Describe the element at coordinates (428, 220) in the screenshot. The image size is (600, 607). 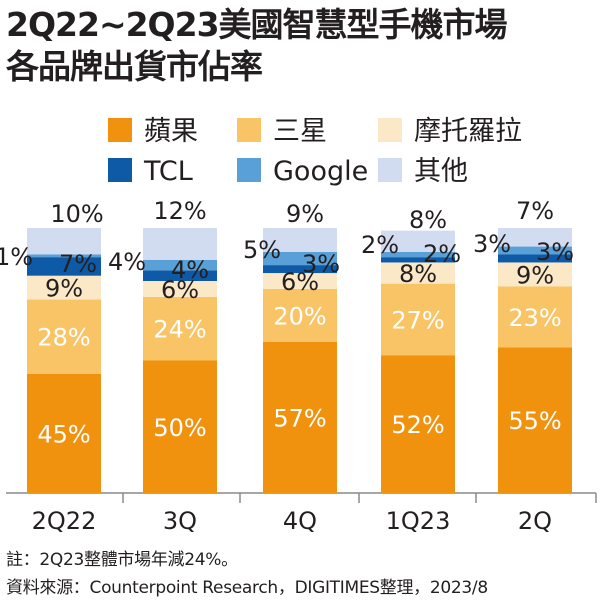
I see `data-label-other-3: 8%` at that location.